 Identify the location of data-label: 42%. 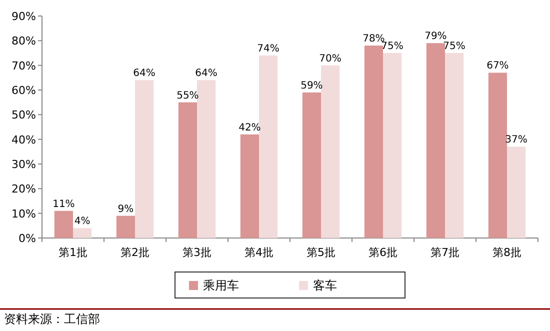
(249, 128).